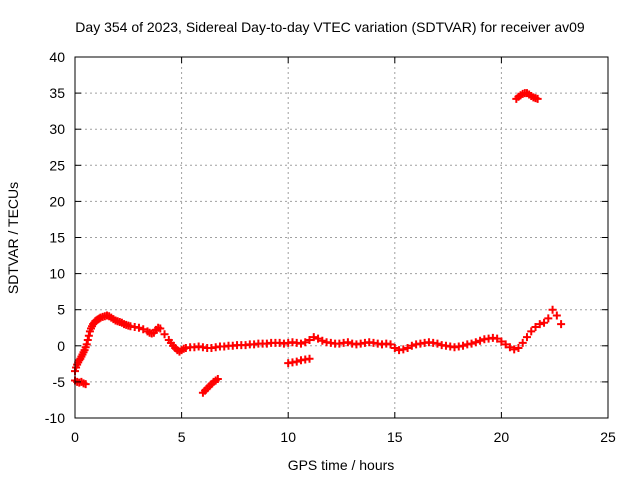  I want to click on y-tick-label: 40, so click(57, 57).